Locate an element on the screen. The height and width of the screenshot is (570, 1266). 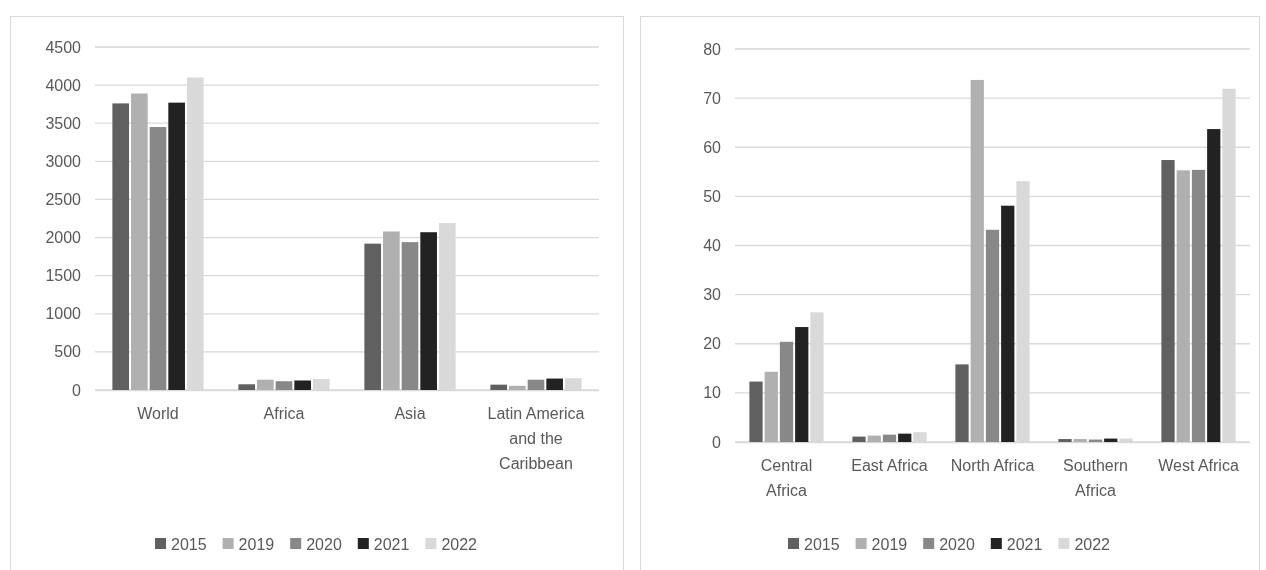
y-tick-label: 2500 is located at coordinates (63, 200).